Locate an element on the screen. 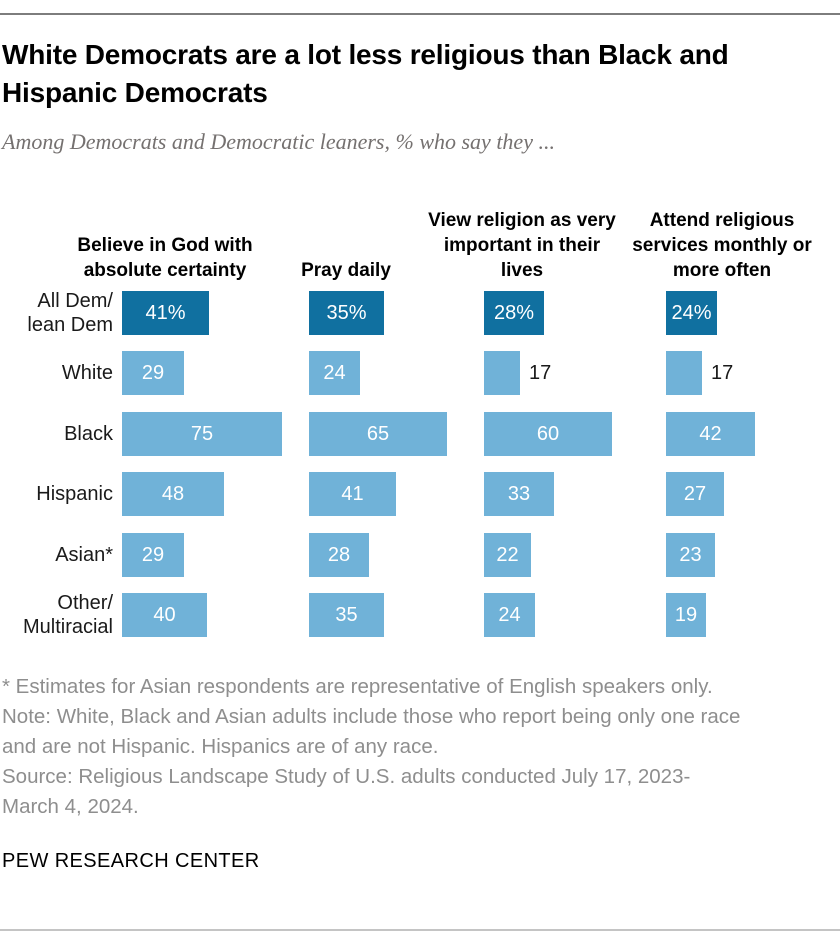  bar-value: 23 is located at coordinates (690, 554).